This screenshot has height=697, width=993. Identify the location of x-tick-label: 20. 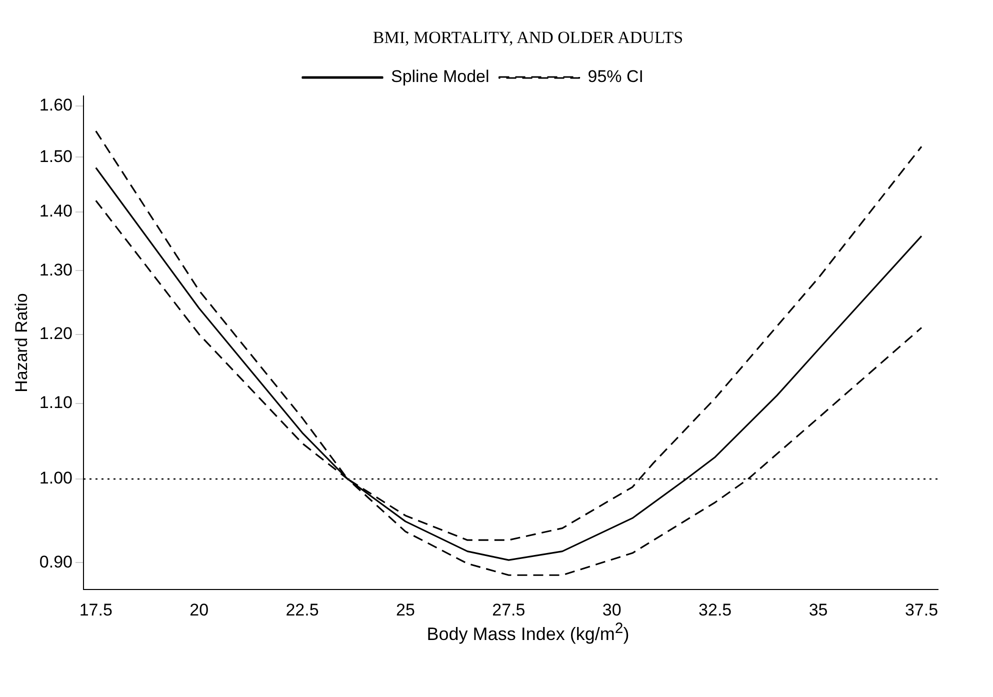
(199, 610).